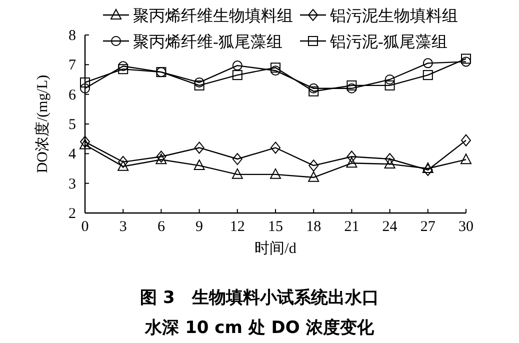 This screenshot has width=519, height=343. I want to click on text: 图 3 生物填料小试系统出水口, so click(259, 298).